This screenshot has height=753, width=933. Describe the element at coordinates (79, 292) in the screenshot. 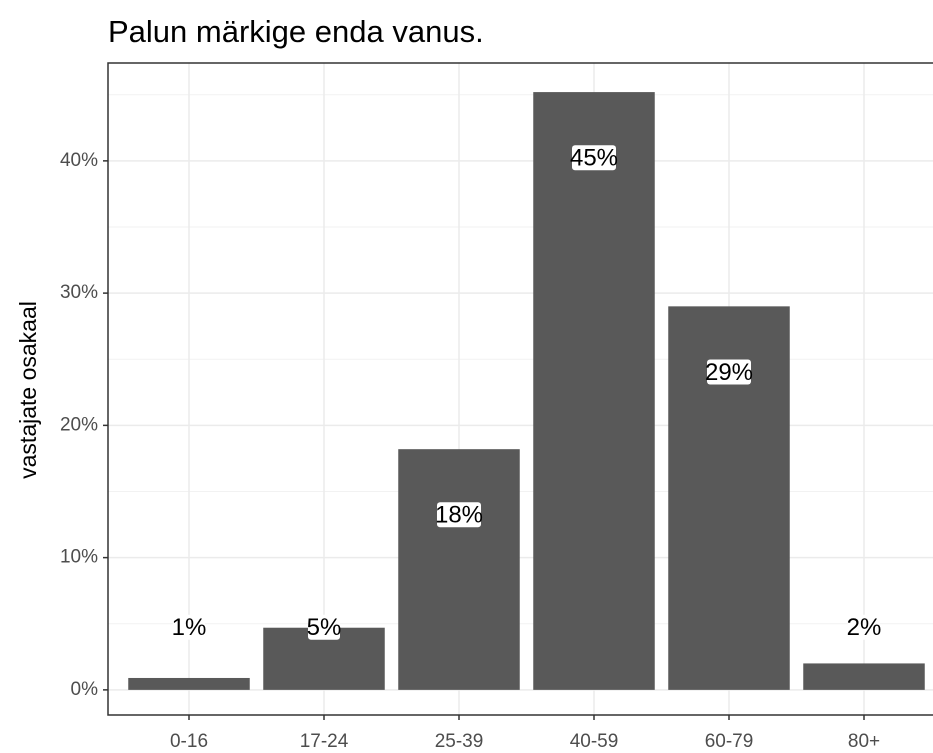

I see `y-tick-label: 30%` at that location.